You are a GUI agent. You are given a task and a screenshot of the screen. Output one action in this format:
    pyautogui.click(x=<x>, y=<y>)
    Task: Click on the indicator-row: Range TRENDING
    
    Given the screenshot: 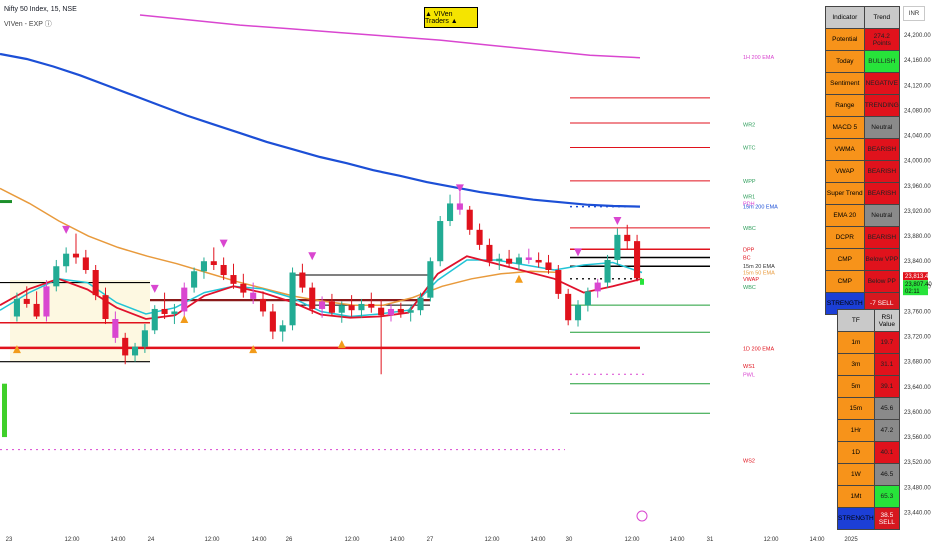 What is the action you would take?
    pyautogui.click(x=863, y=105)
    